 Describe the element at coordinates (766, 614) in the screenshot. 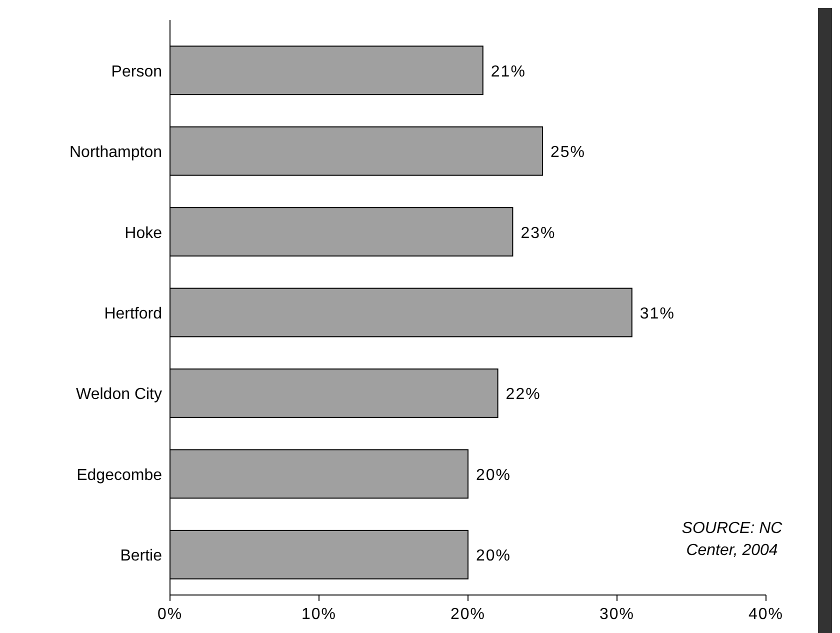

I see `x-tick-label: 40%` at that location.